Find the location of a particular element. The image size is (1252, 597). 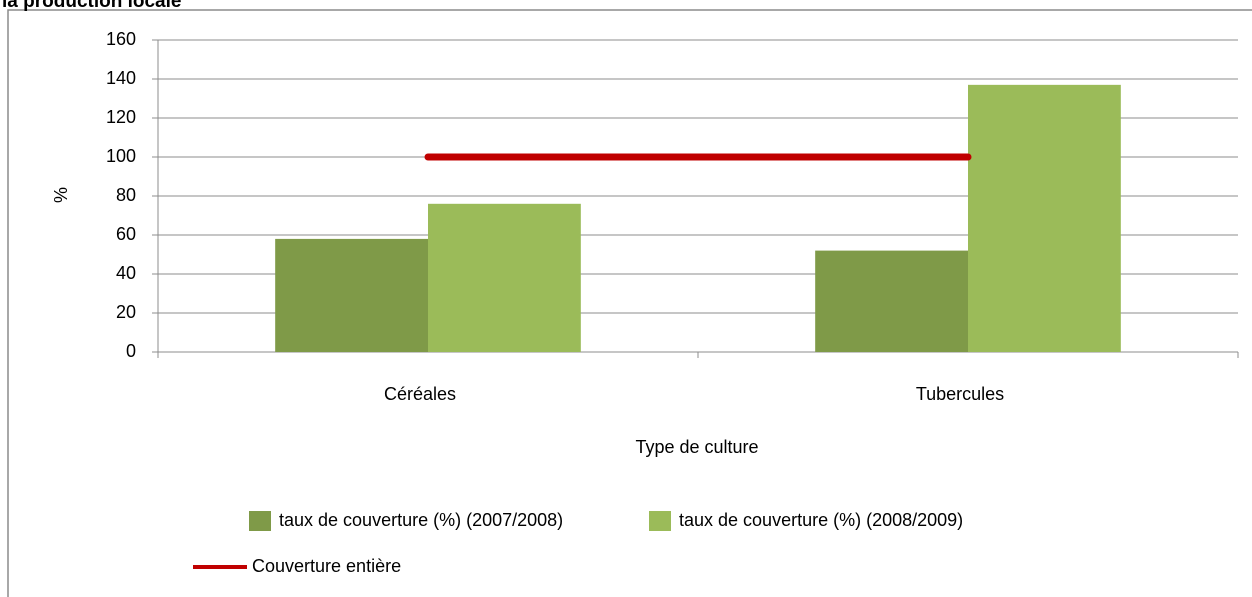

y-tick-label: 120 is located at coordinates (121, 117).